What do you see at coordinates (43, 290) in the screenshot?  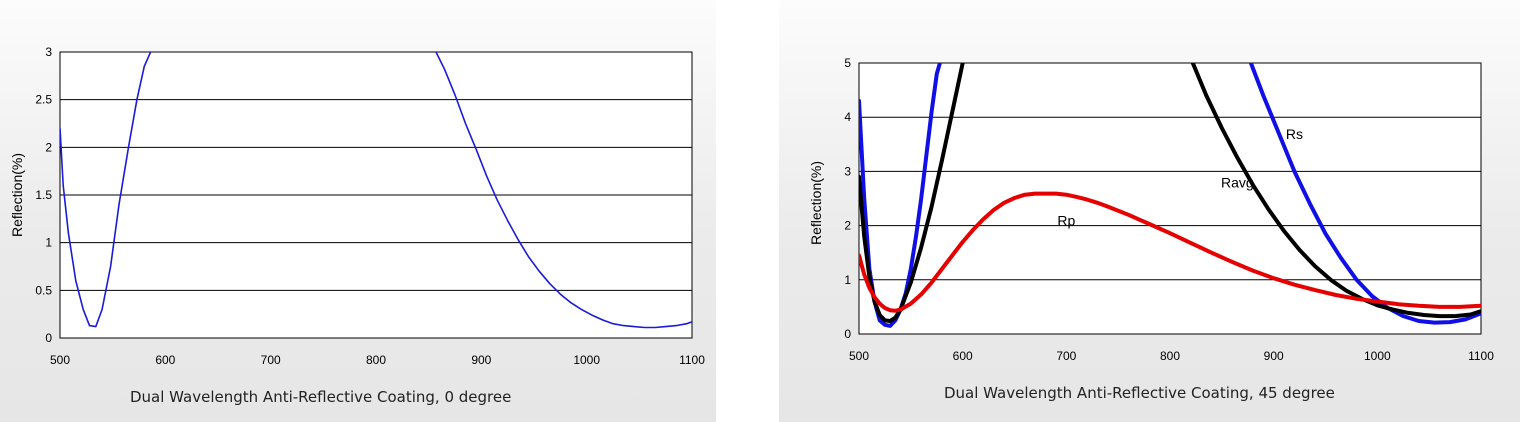 I see `y-tick-label: 0.5` at bounding box center [43, 290].